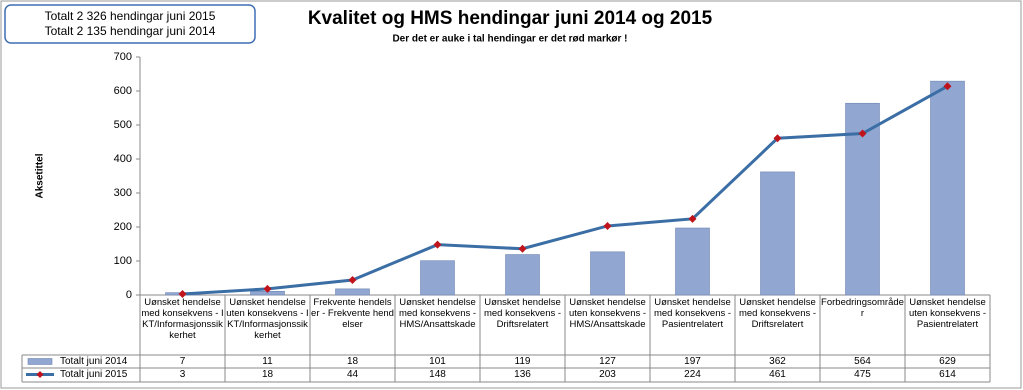  I want to click on category-cell: Forbedringsområder, so click(862, 308).